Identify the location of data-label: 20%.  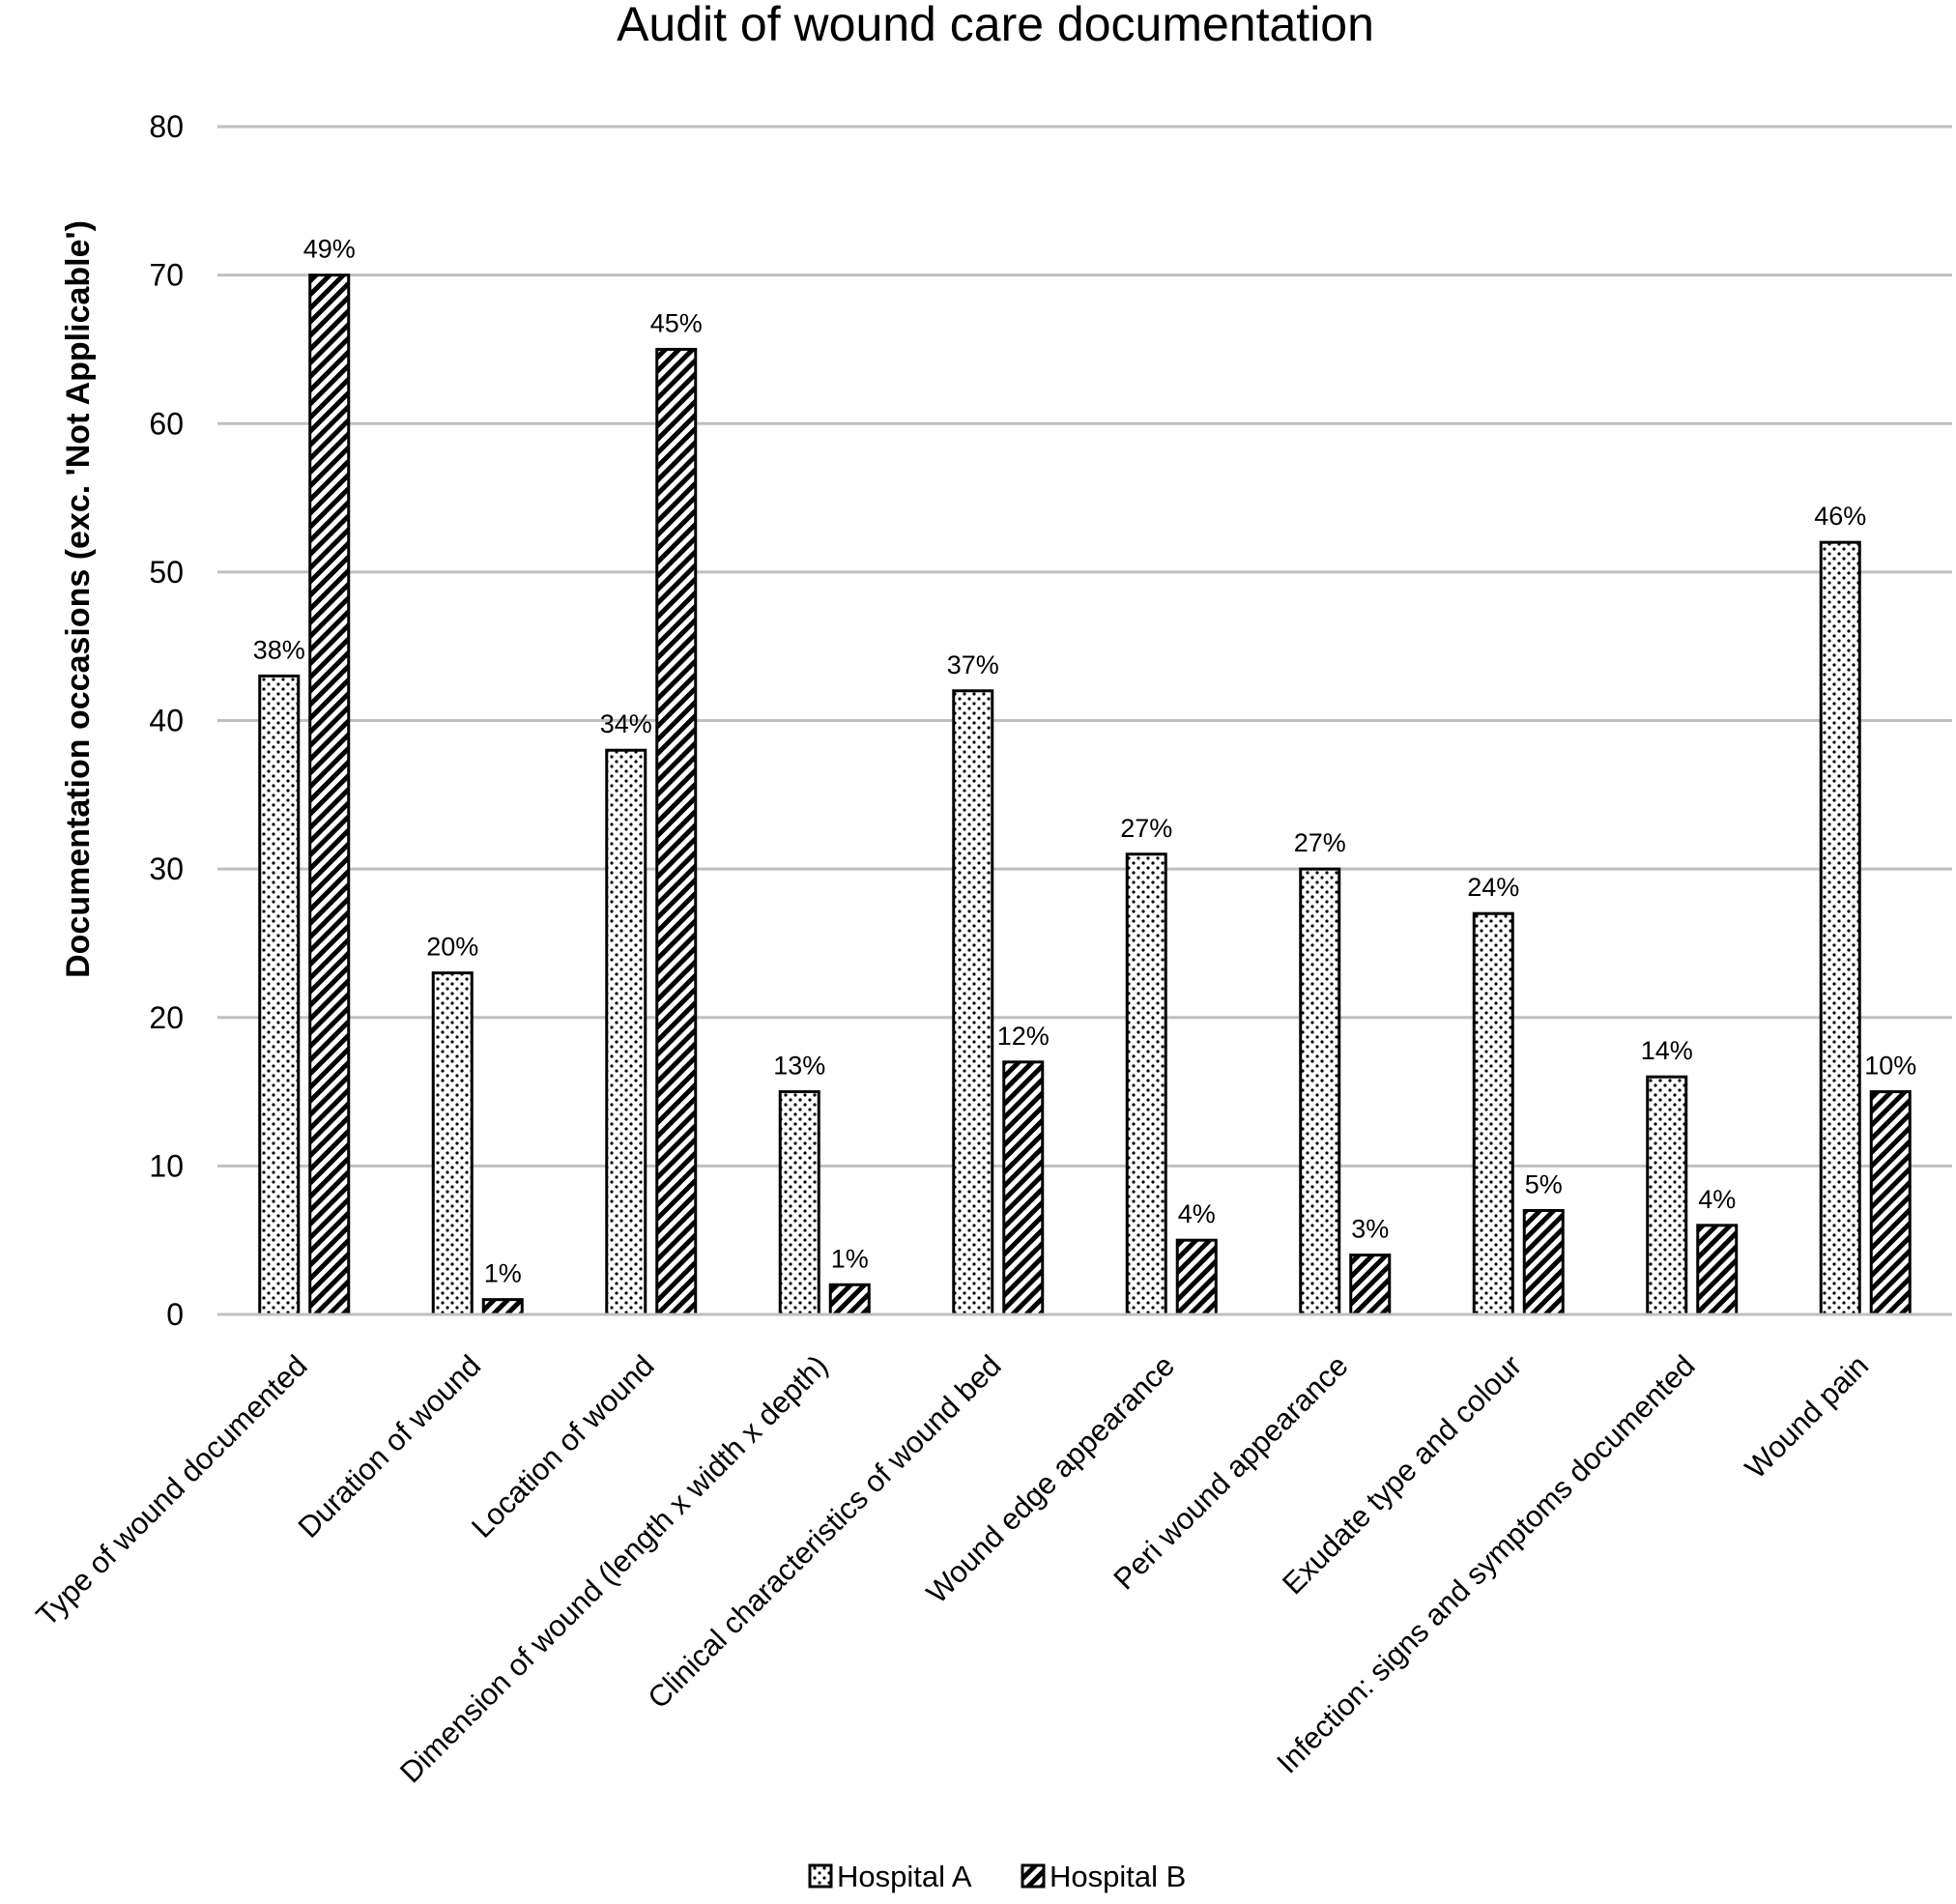
(452, 948).